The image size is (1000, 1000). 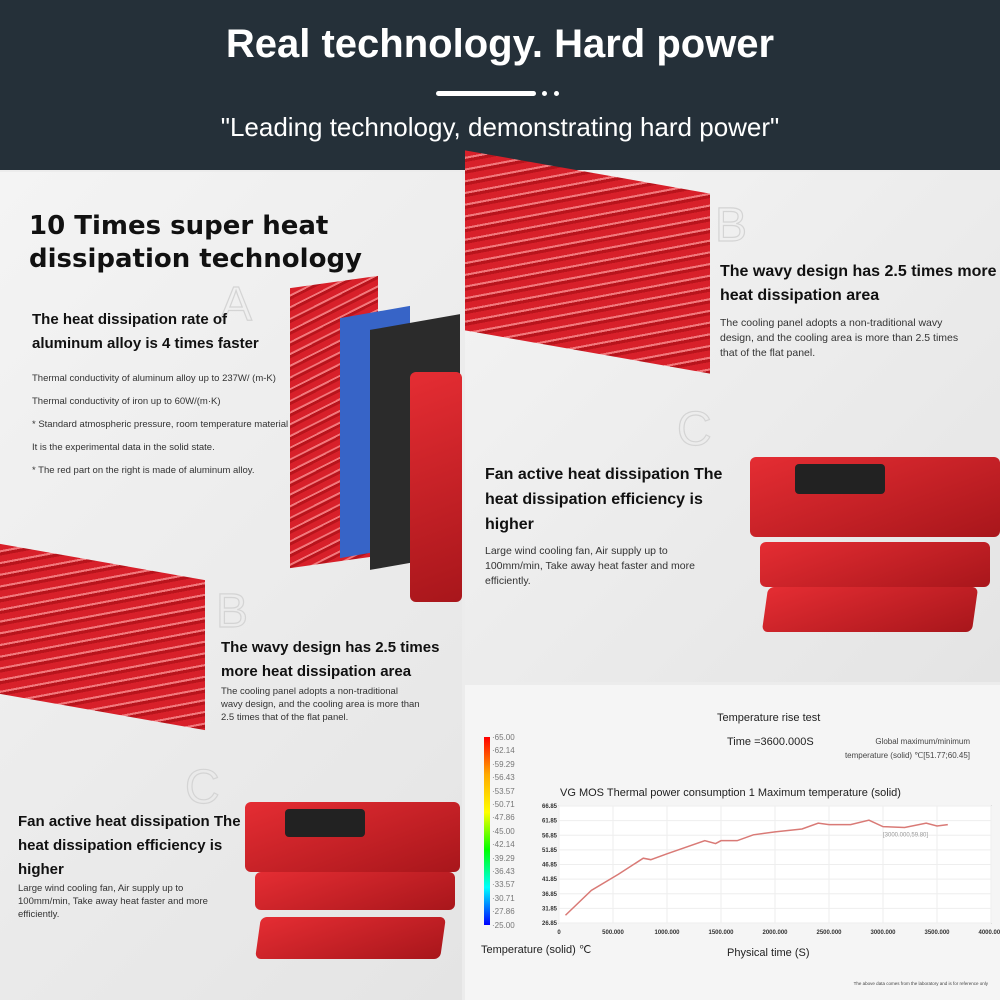 I want to click on x-tick-label: 3000.000, so click(x=883, y=933).